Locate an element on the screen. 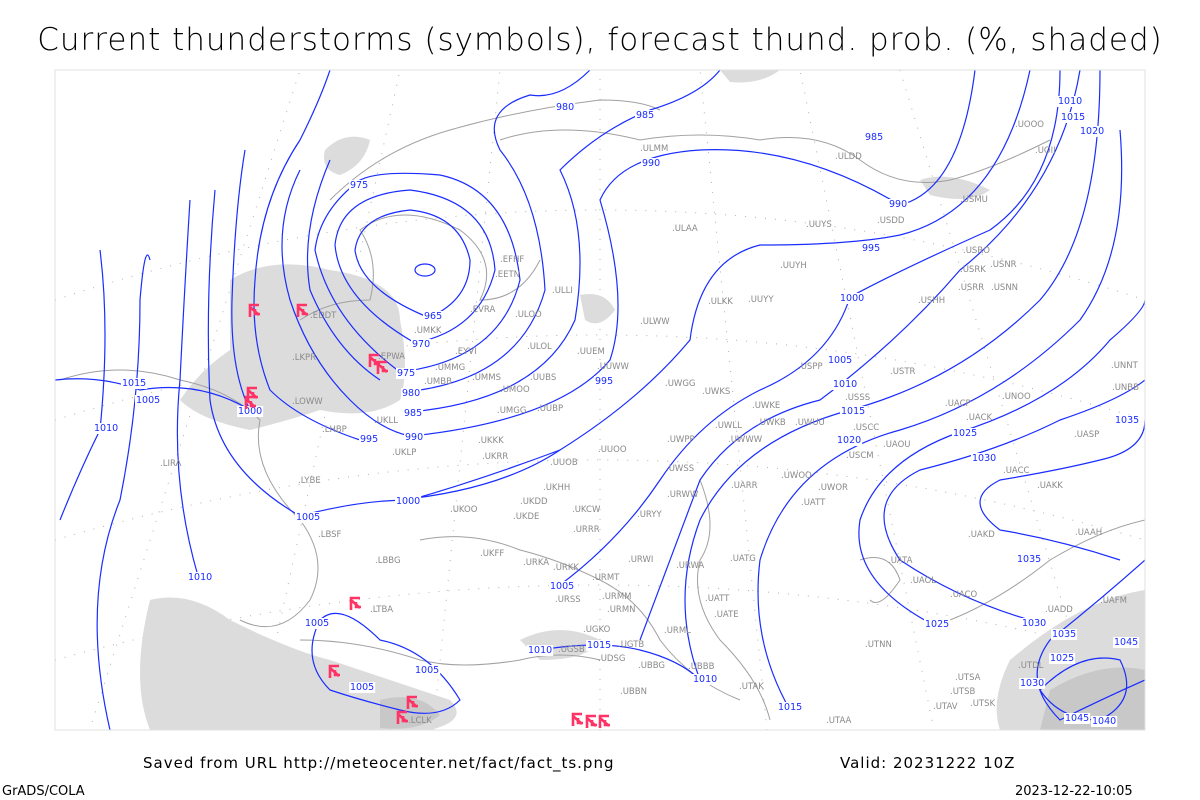  station-label: .ULLI is located at coordinates (562, 291).